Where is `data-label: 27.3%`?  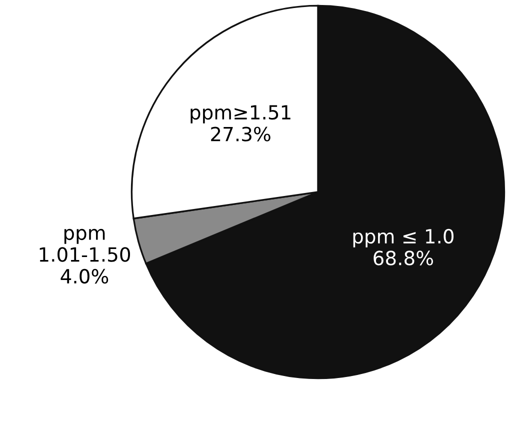
data-label: 27.3% is located at coordinates (240, 134).